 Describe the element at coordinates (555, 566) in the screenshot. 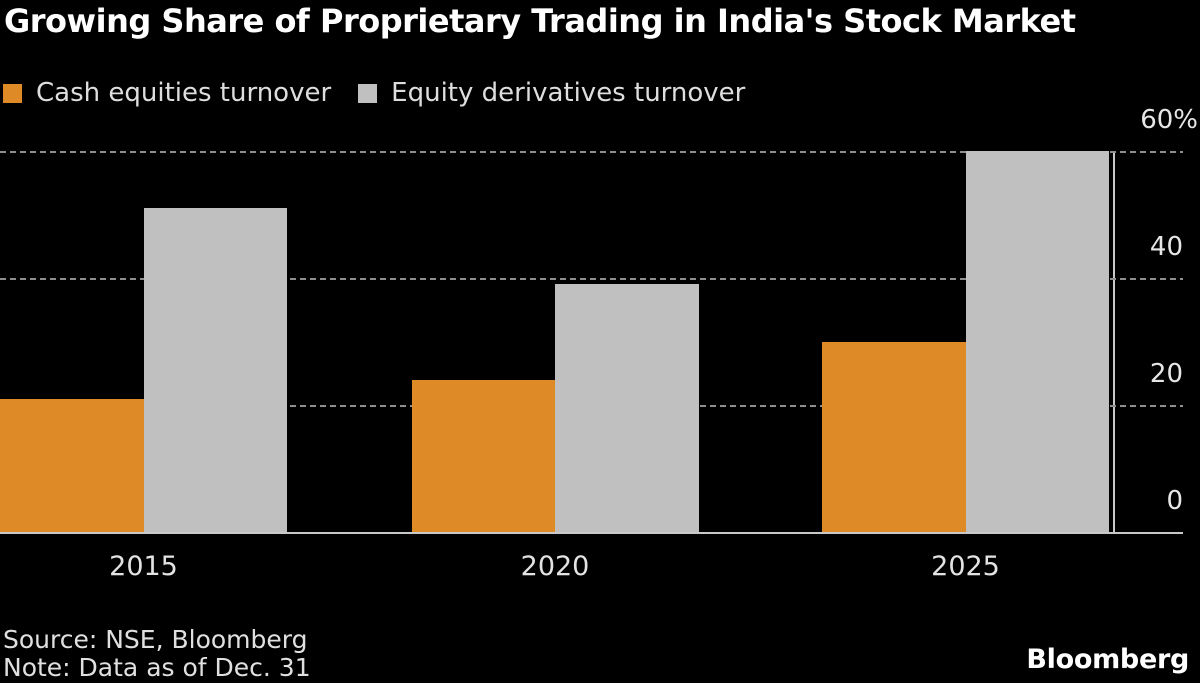

I see `x-tick-2020: 2020` at that location.